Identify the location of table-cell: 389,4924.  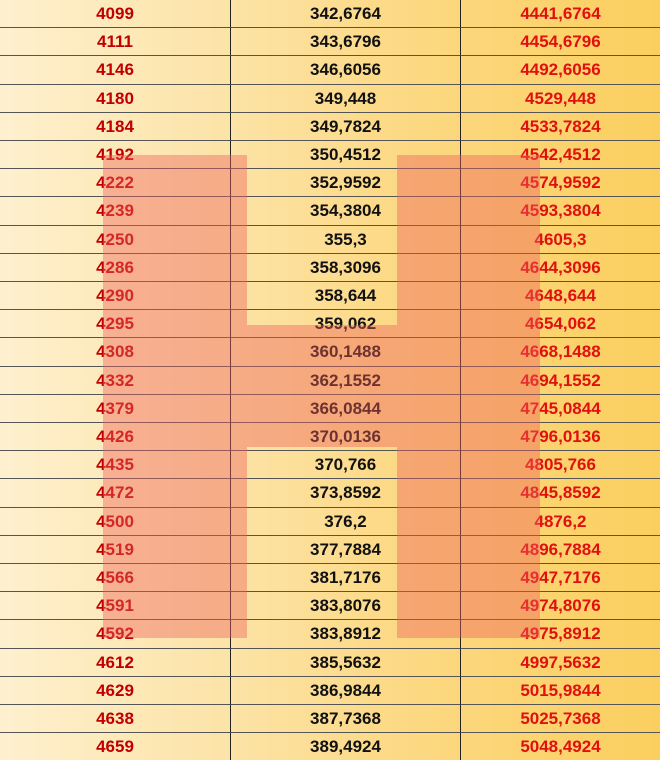
(345, 746).